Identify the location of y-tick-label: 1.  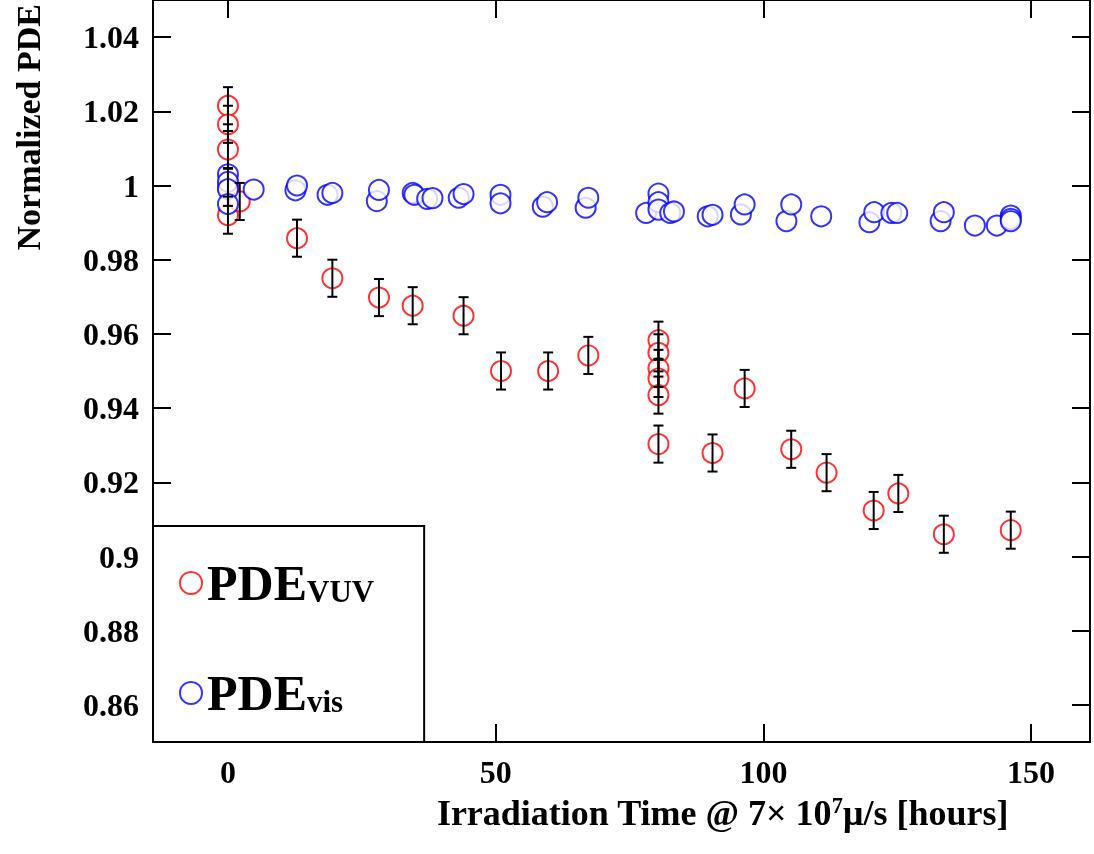
(131, 185).